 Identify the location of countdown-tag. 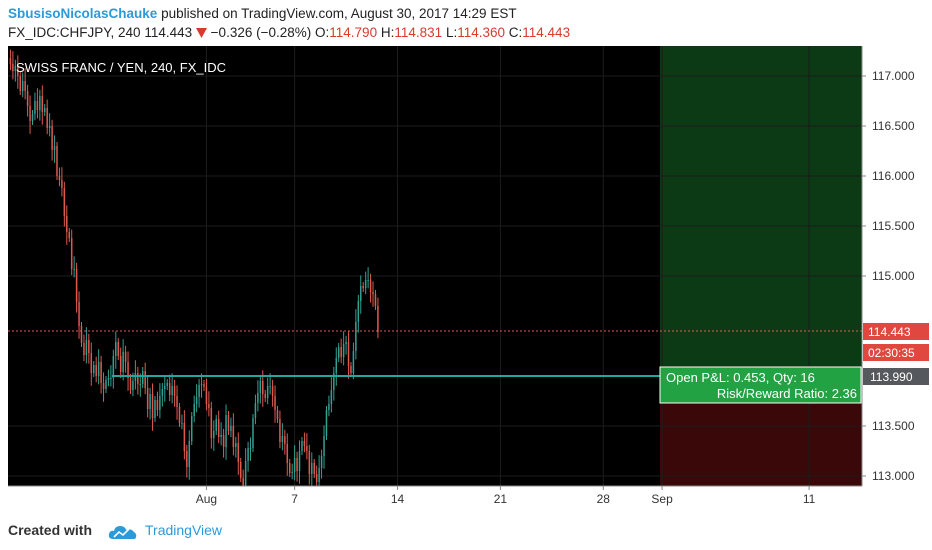
(896, 352).